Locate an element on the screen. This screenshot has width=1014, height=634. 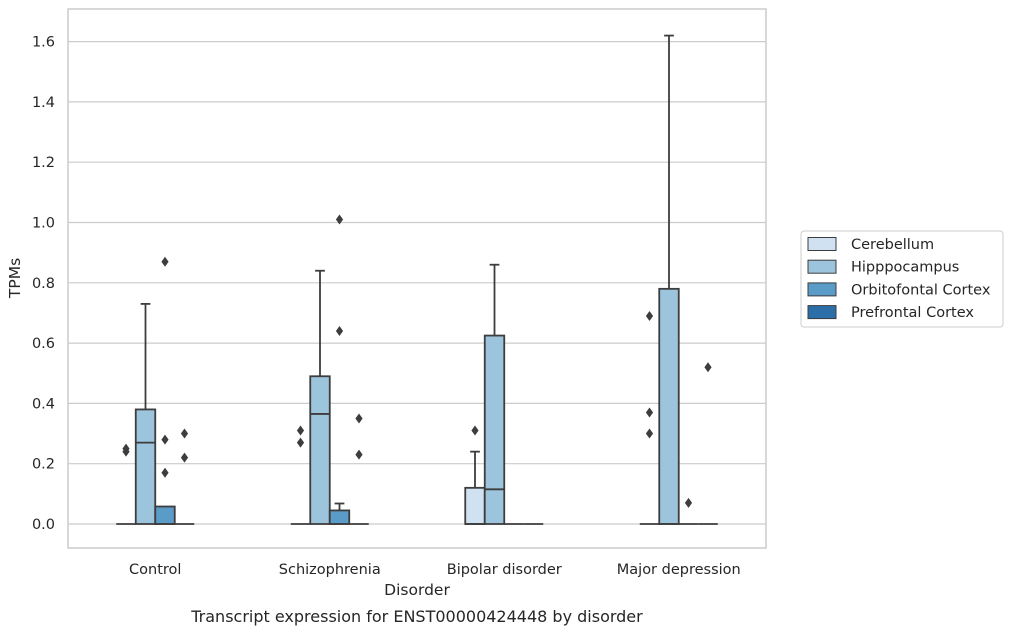
x-tick-label: Control is located at coordinates (155, 570).